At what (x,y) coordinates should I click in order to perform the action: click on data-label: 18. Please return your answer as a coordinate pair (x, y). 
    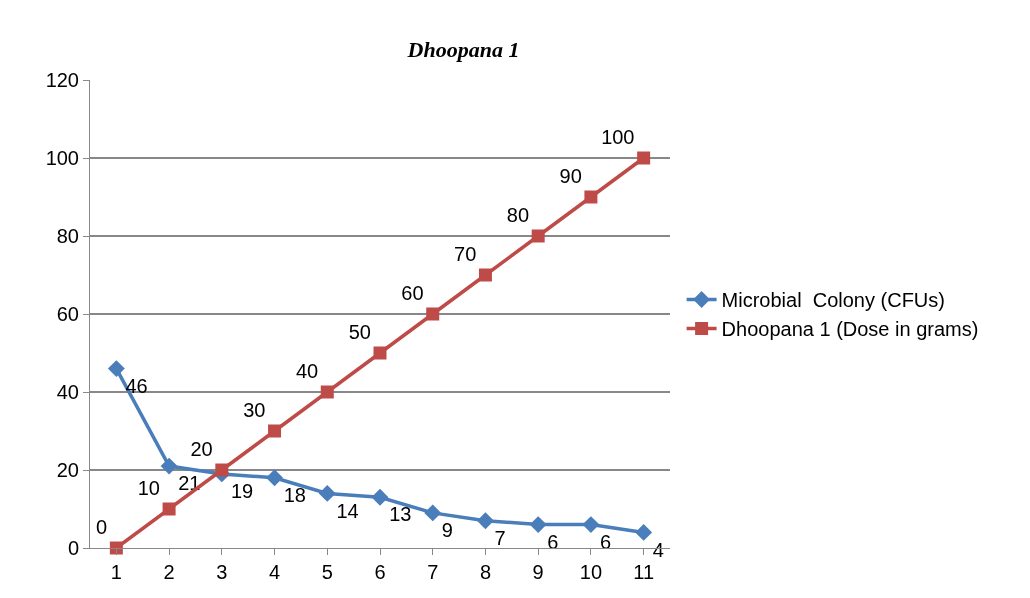
    Looking at the image, I should click on (294, 494).